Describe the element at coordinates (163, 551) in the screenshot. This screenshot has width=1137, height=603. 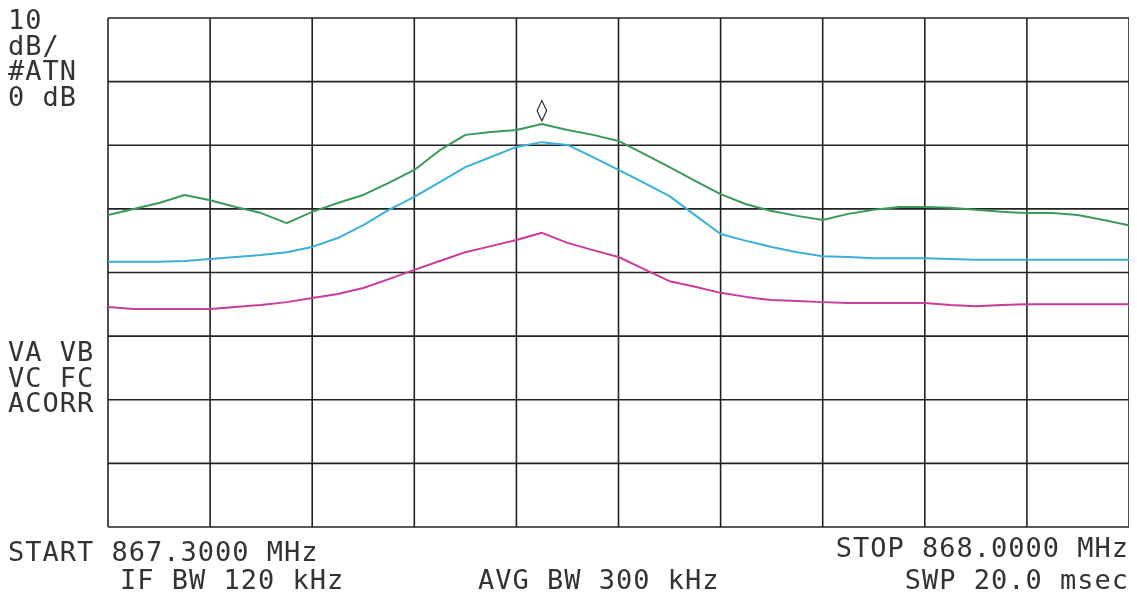
I see `text: START 867.3000 MHz` at that location.